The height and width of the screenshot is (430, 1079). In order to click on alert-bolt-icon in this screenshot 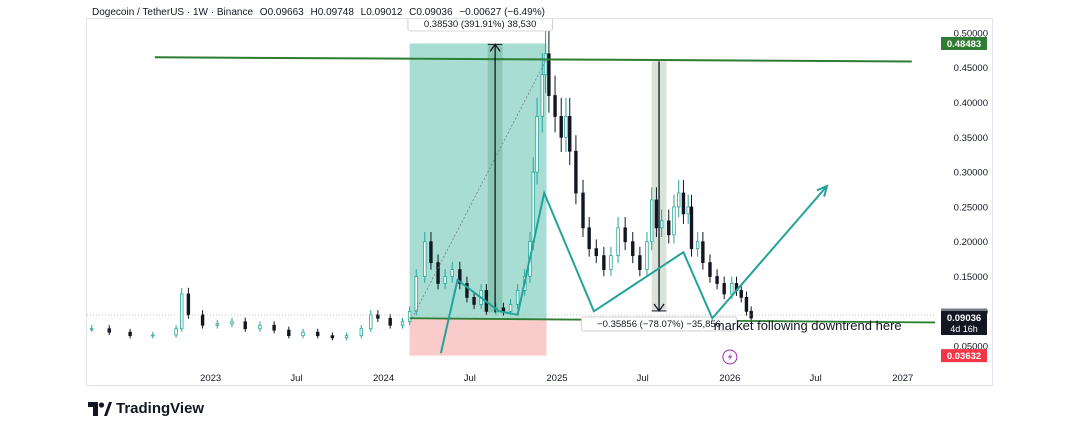, I will do `click(730, 357)`.